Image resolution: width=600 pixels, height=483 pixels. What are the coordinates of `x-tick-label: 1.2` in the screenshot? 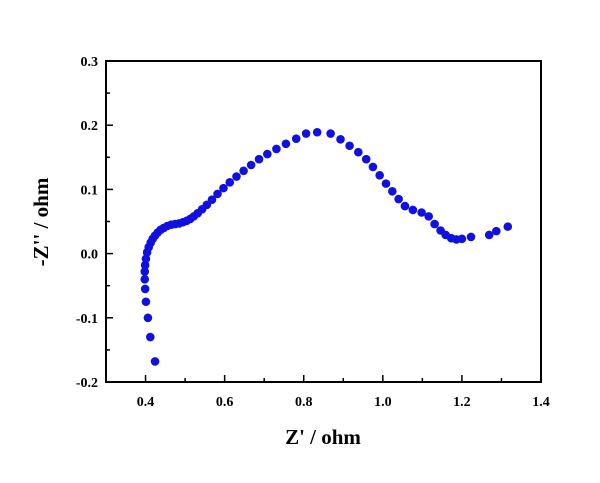 It's located at (462, 402).